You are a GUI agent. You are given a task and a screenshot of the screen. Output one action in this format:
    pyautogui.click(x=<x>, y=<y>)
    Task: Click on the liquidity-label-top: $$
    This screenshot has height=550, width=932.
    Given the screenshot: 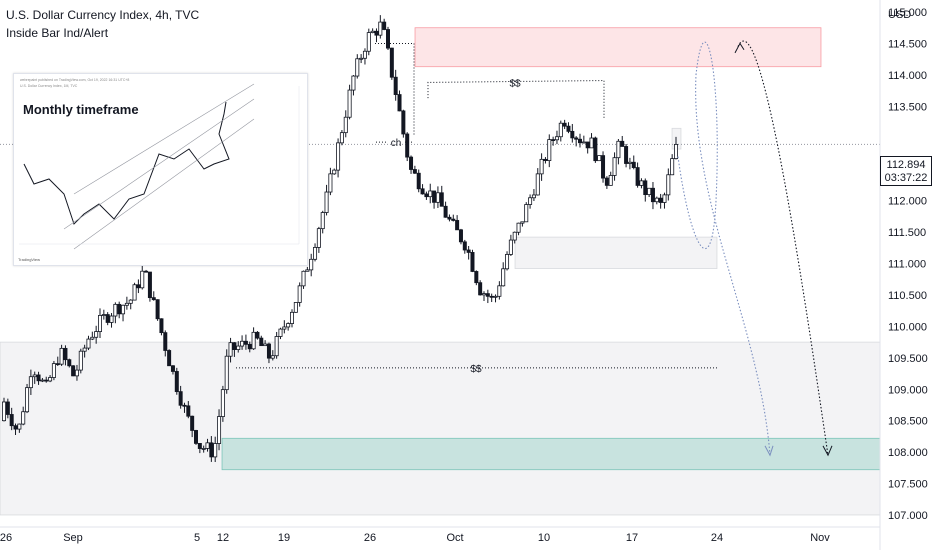 What is the action you would take?
    pyautogui.click(x=515, y=83)
    